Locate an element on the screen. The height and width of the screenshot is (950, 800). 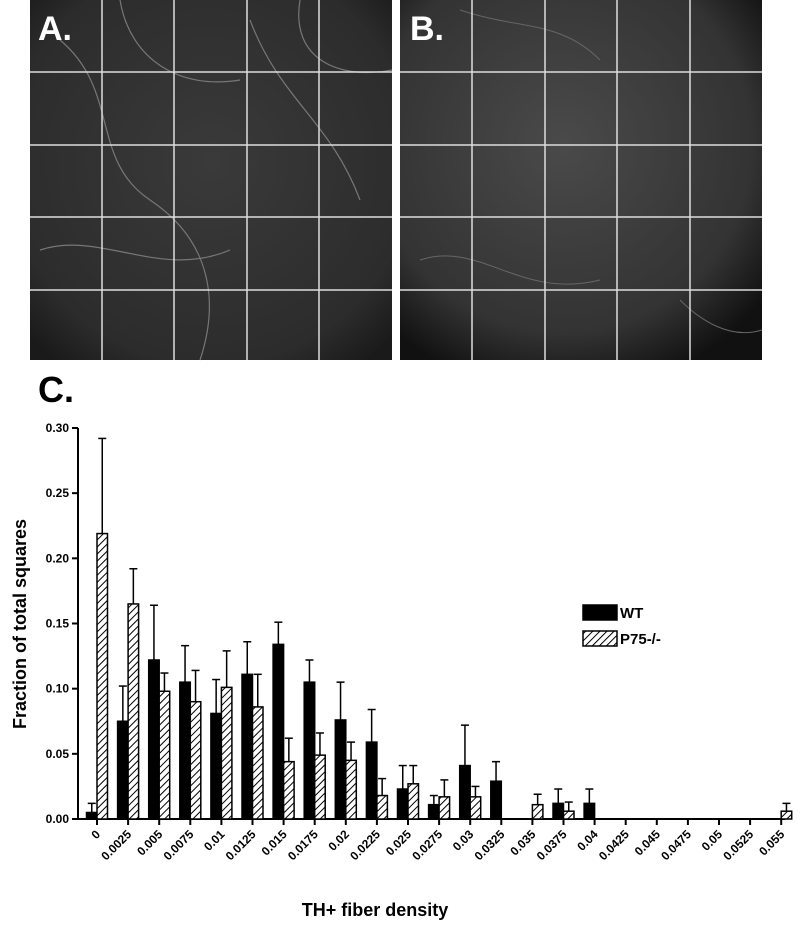
y-tick-label: 0.05 is located at coordinates (58, 754).